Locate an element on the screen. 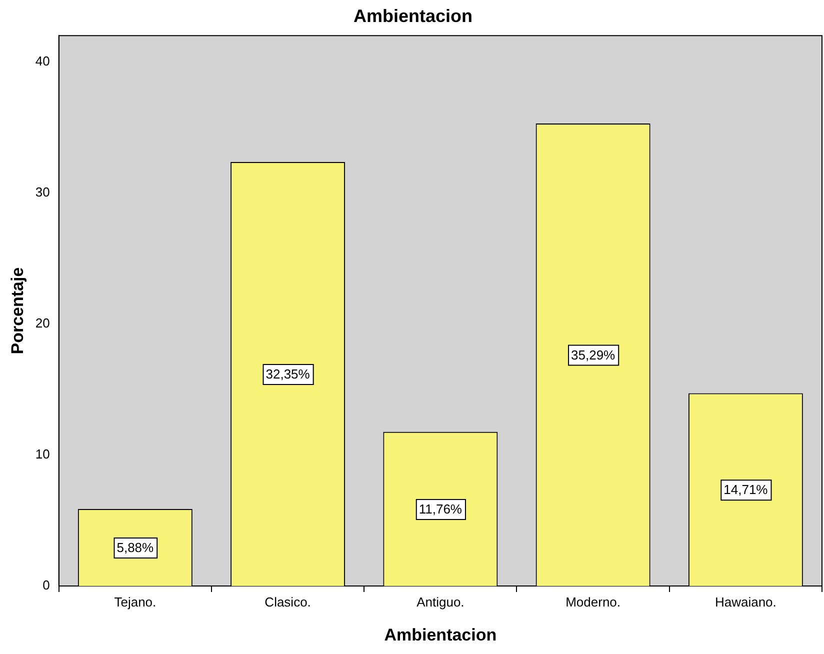  x-axis-title: Ambientacion is located at coordinates (440, 634).